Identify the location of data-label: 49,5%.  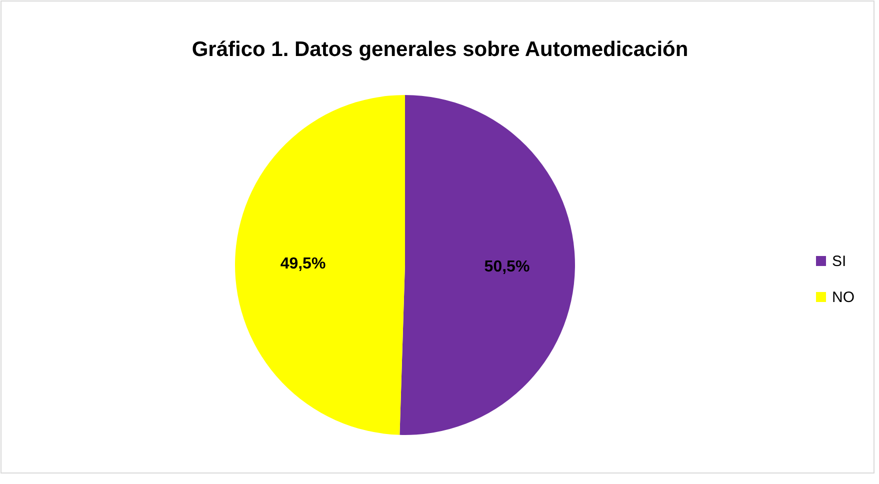
(303, 263).